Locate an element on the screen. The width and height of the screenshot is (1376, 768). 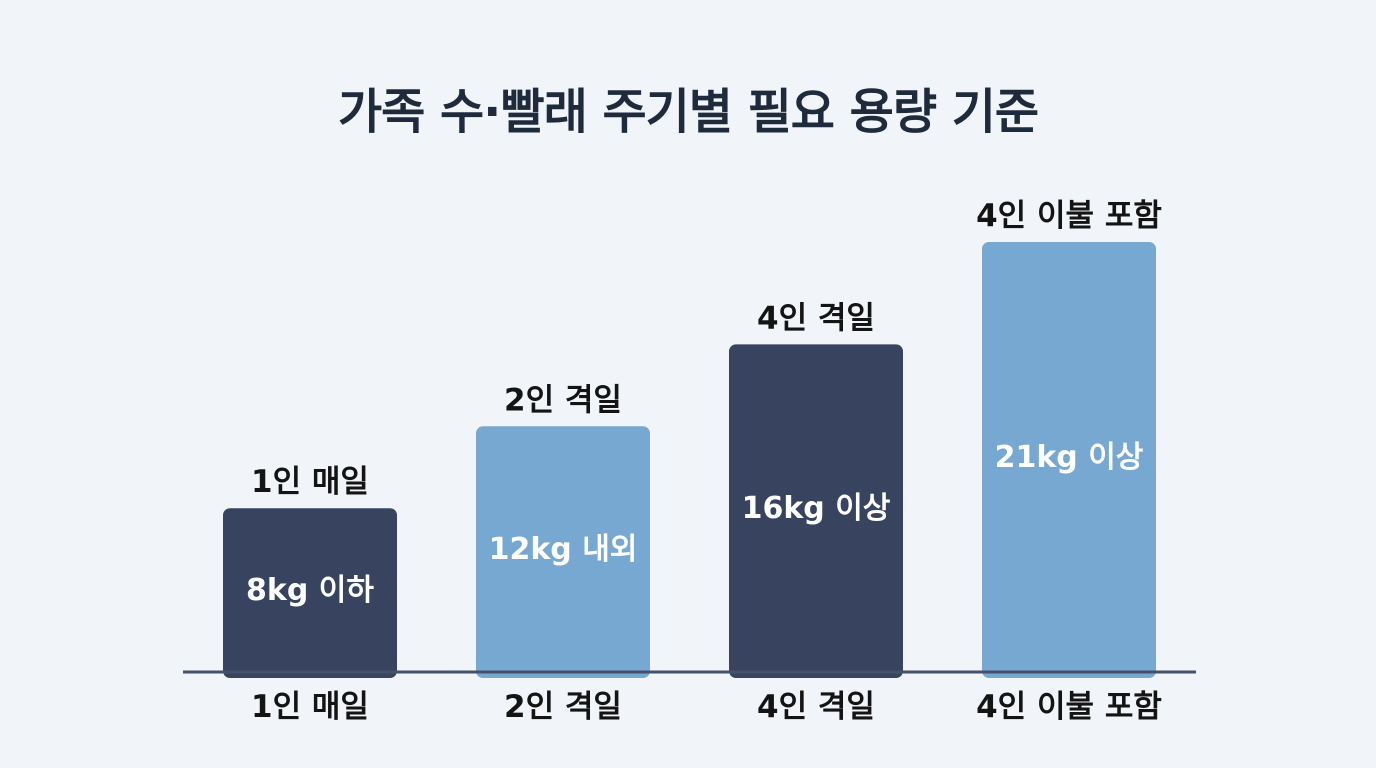
bar-value-label: 16kg 이상 is located at coordinates (816, 508).